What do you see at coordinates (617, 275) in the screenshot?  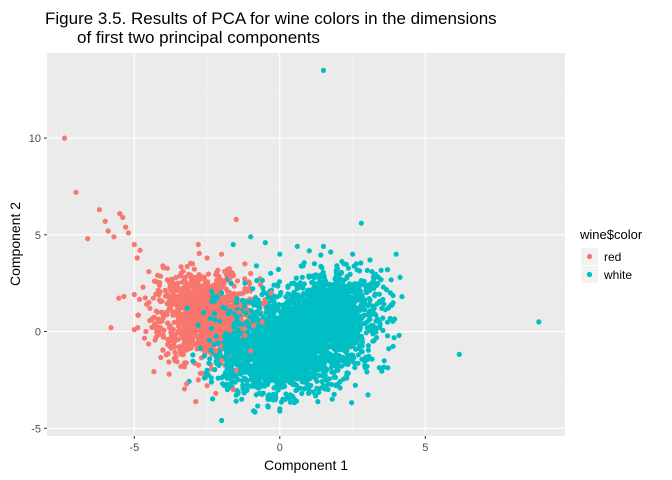 I see `legend-label-white: white` at bounding box center [617, 275].